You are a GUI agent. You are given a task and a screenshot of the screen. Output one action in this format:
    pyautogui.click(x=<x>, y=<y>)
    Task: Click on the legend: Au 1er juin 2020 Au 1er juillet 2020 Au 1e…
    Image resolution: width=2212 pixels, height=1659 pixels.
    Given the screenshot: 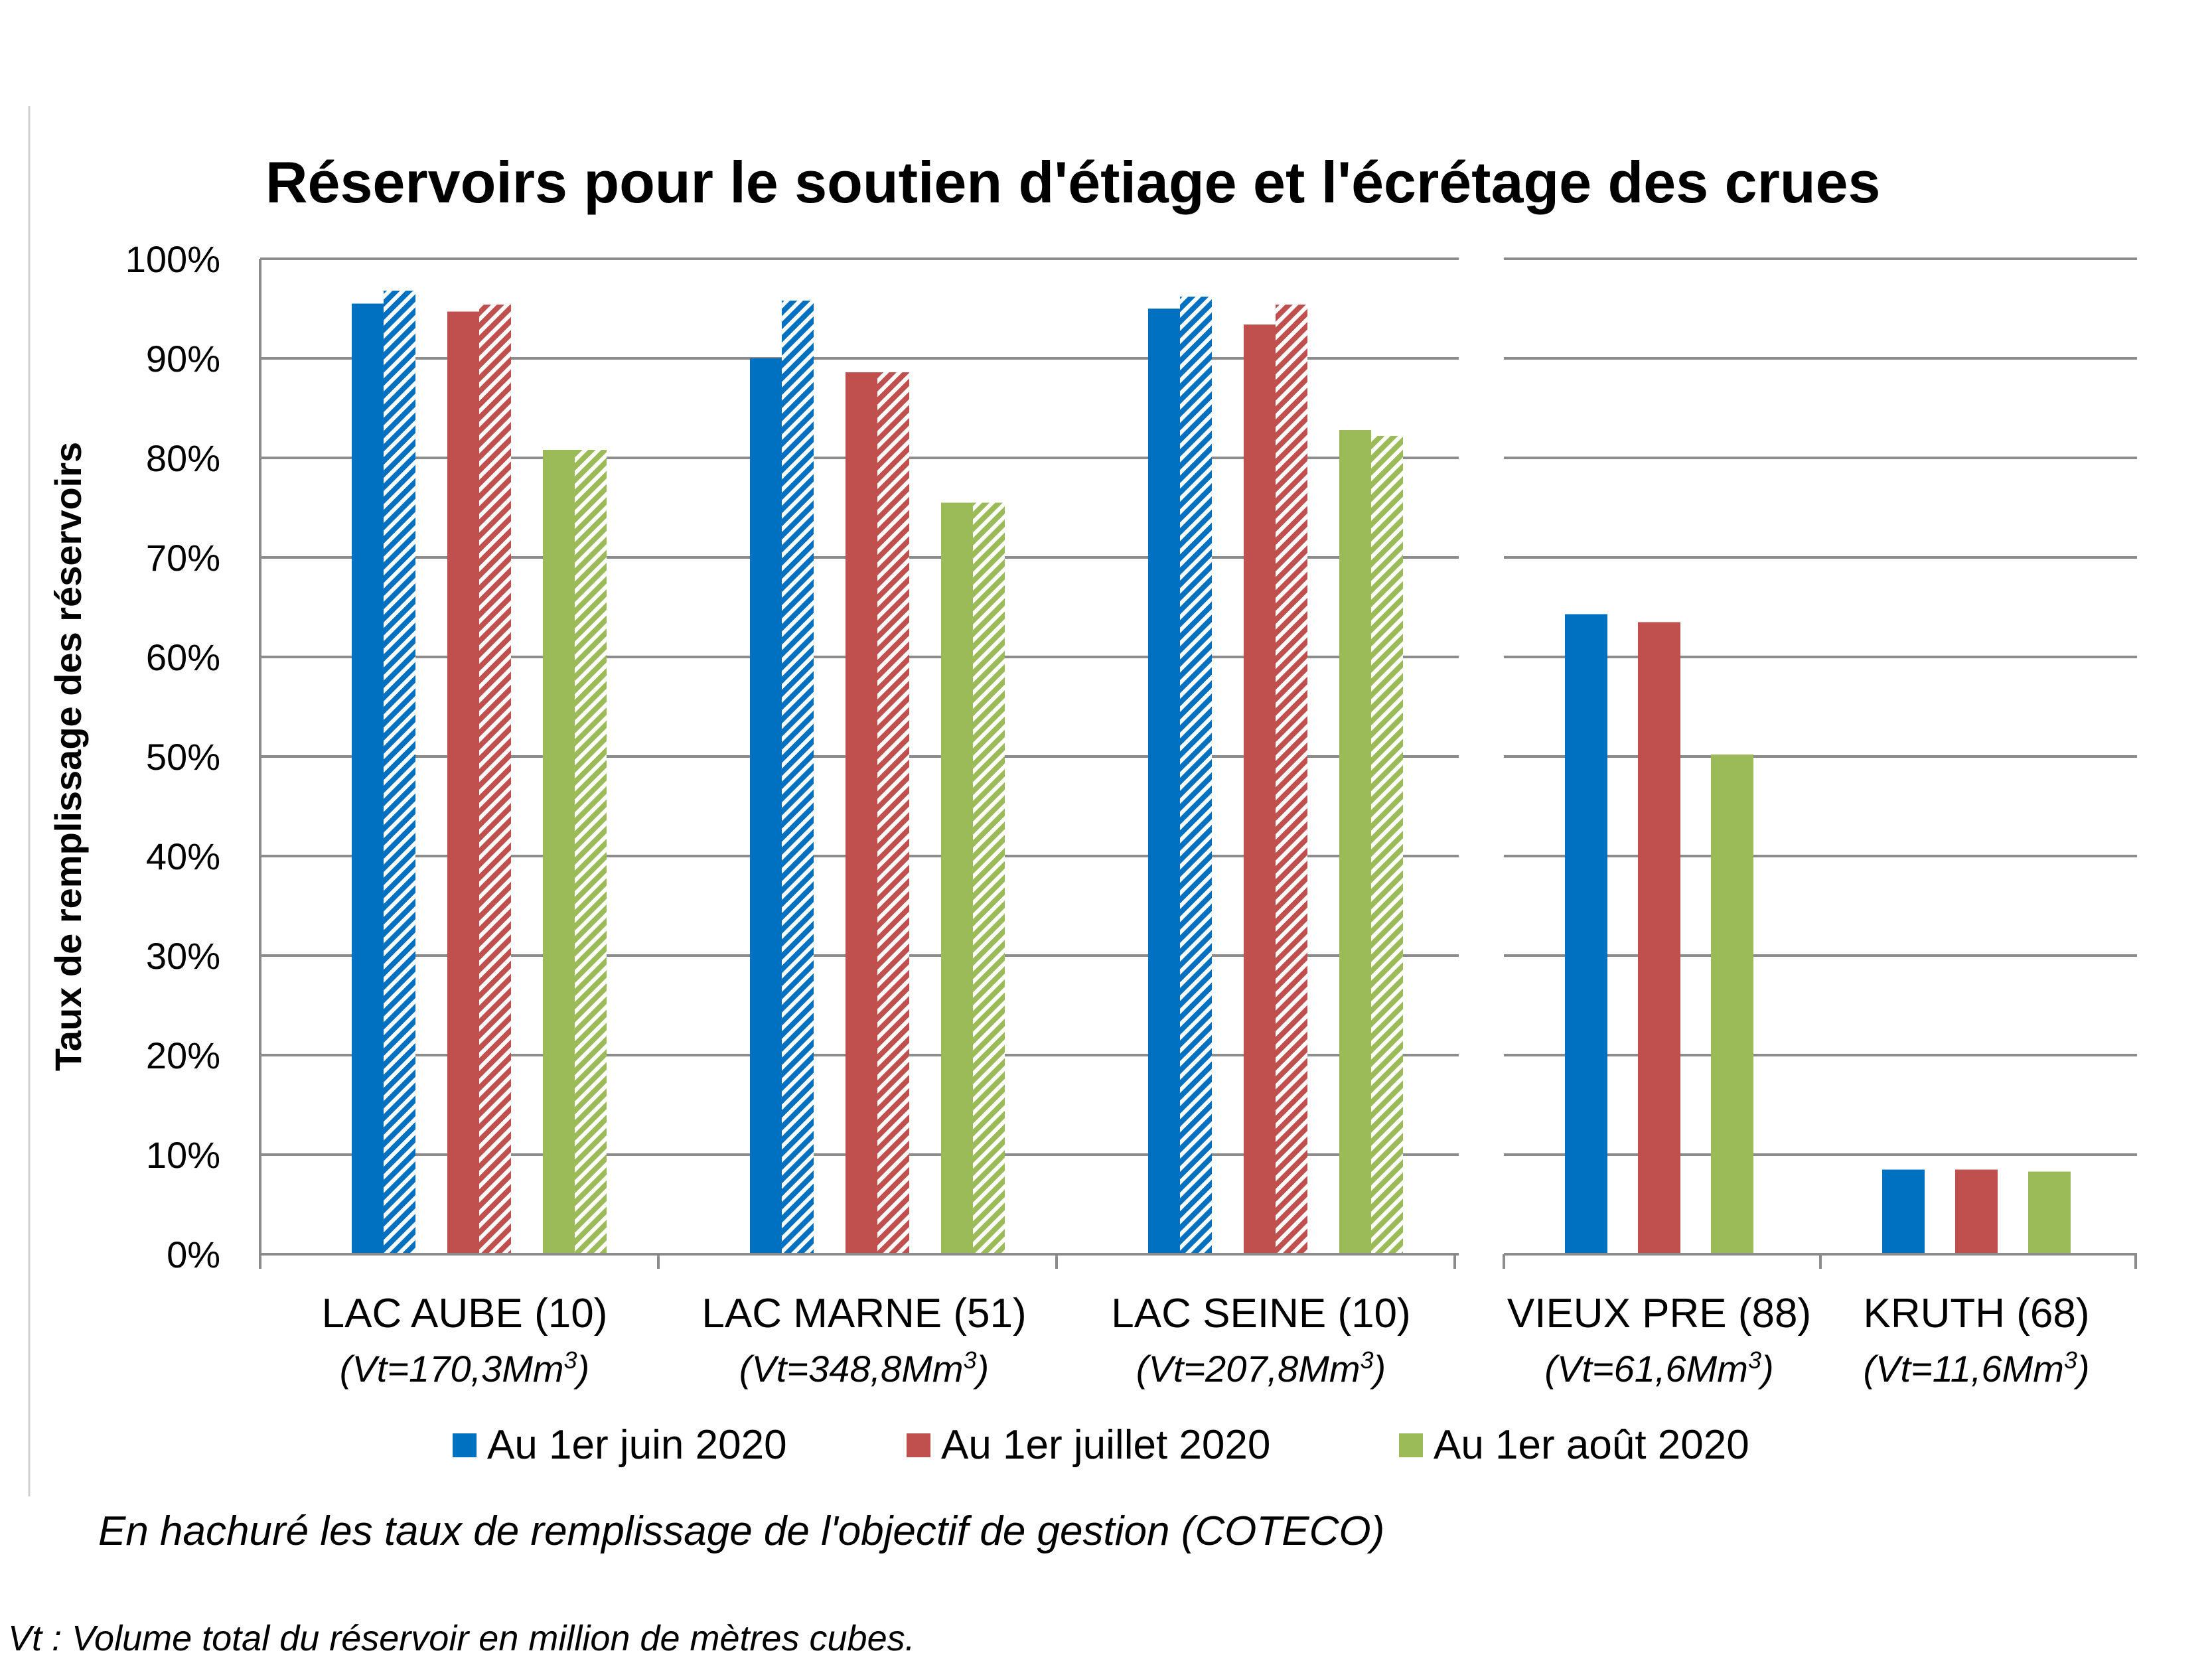 What is the action you would take?
    pyautogui.click(x=1101, y=1445)
    